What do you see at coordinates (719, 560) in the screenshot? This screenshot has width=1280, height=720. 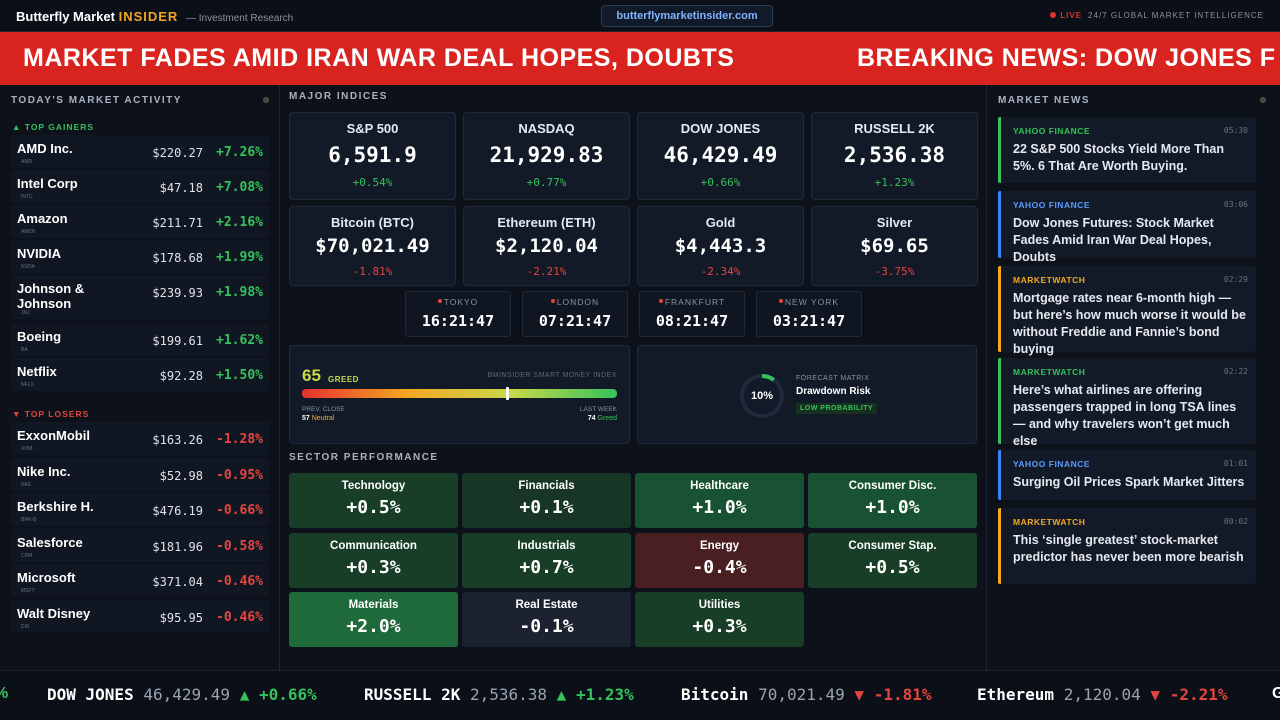 I see `sector-tile: Energy -0.4%` at bounding box center [719, 560].